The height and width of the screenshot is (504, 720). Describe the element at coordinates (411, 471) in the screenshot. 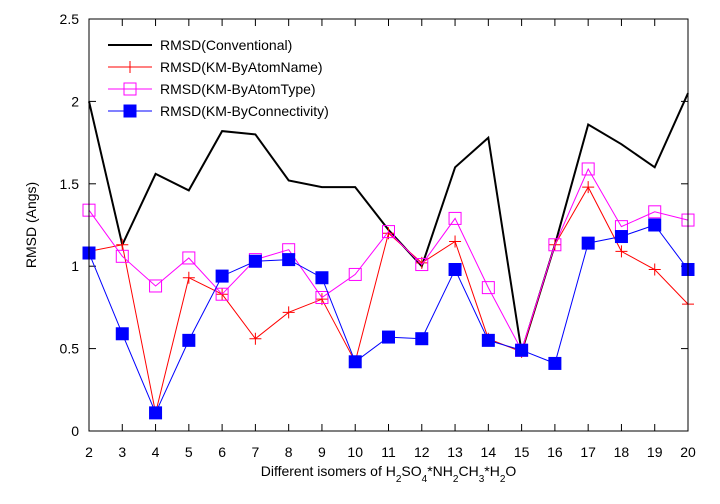

I see `x-label-text: SO` at that location.